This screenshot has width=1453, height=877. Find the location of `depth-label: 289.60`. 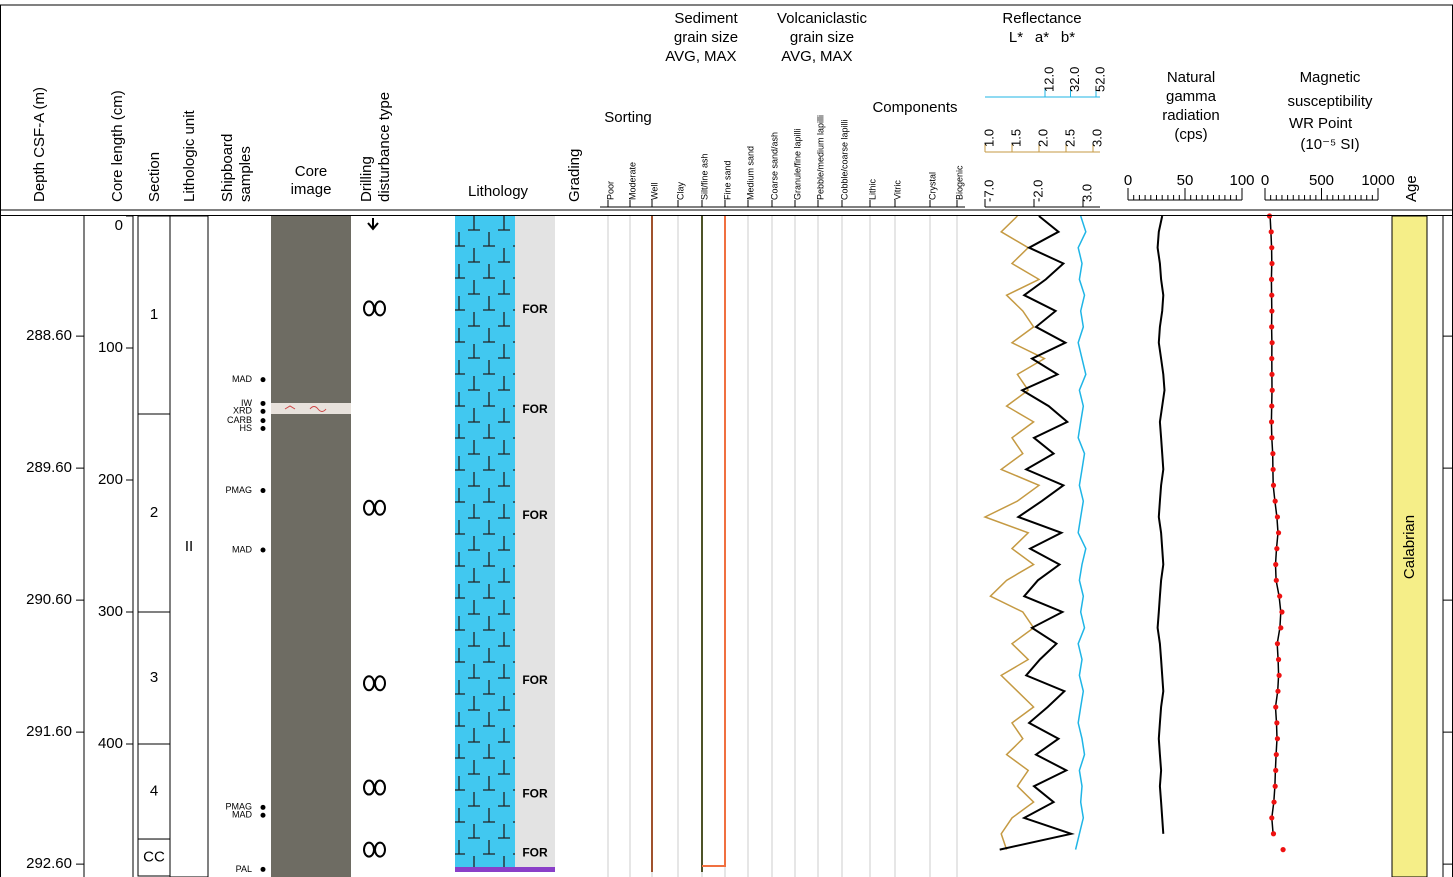

depth-label: 289.60 is located at coordinates (49, 467).